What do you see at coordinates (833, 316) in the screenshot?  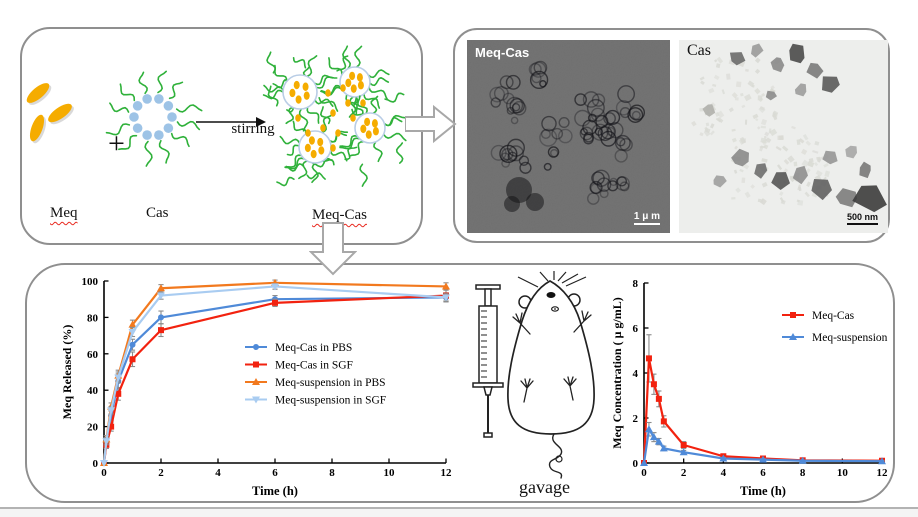 I see `svg-text: Meq-Cas` at bounding box center [833, 316].